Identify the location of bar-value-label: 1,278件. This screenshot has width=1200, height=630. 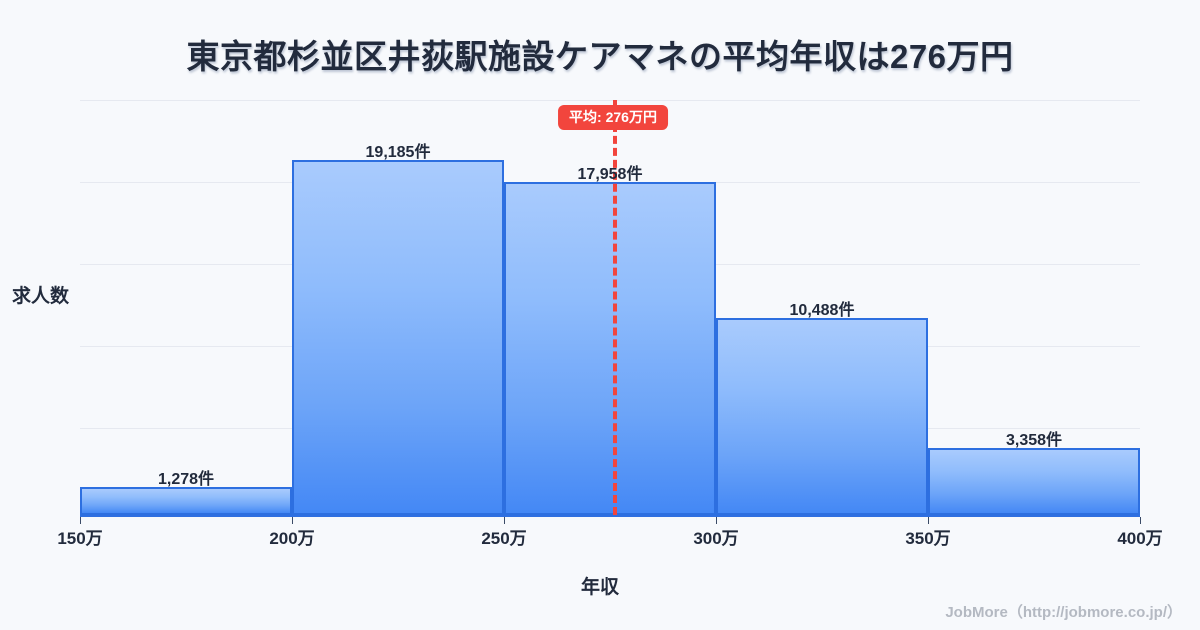
(186, 479).